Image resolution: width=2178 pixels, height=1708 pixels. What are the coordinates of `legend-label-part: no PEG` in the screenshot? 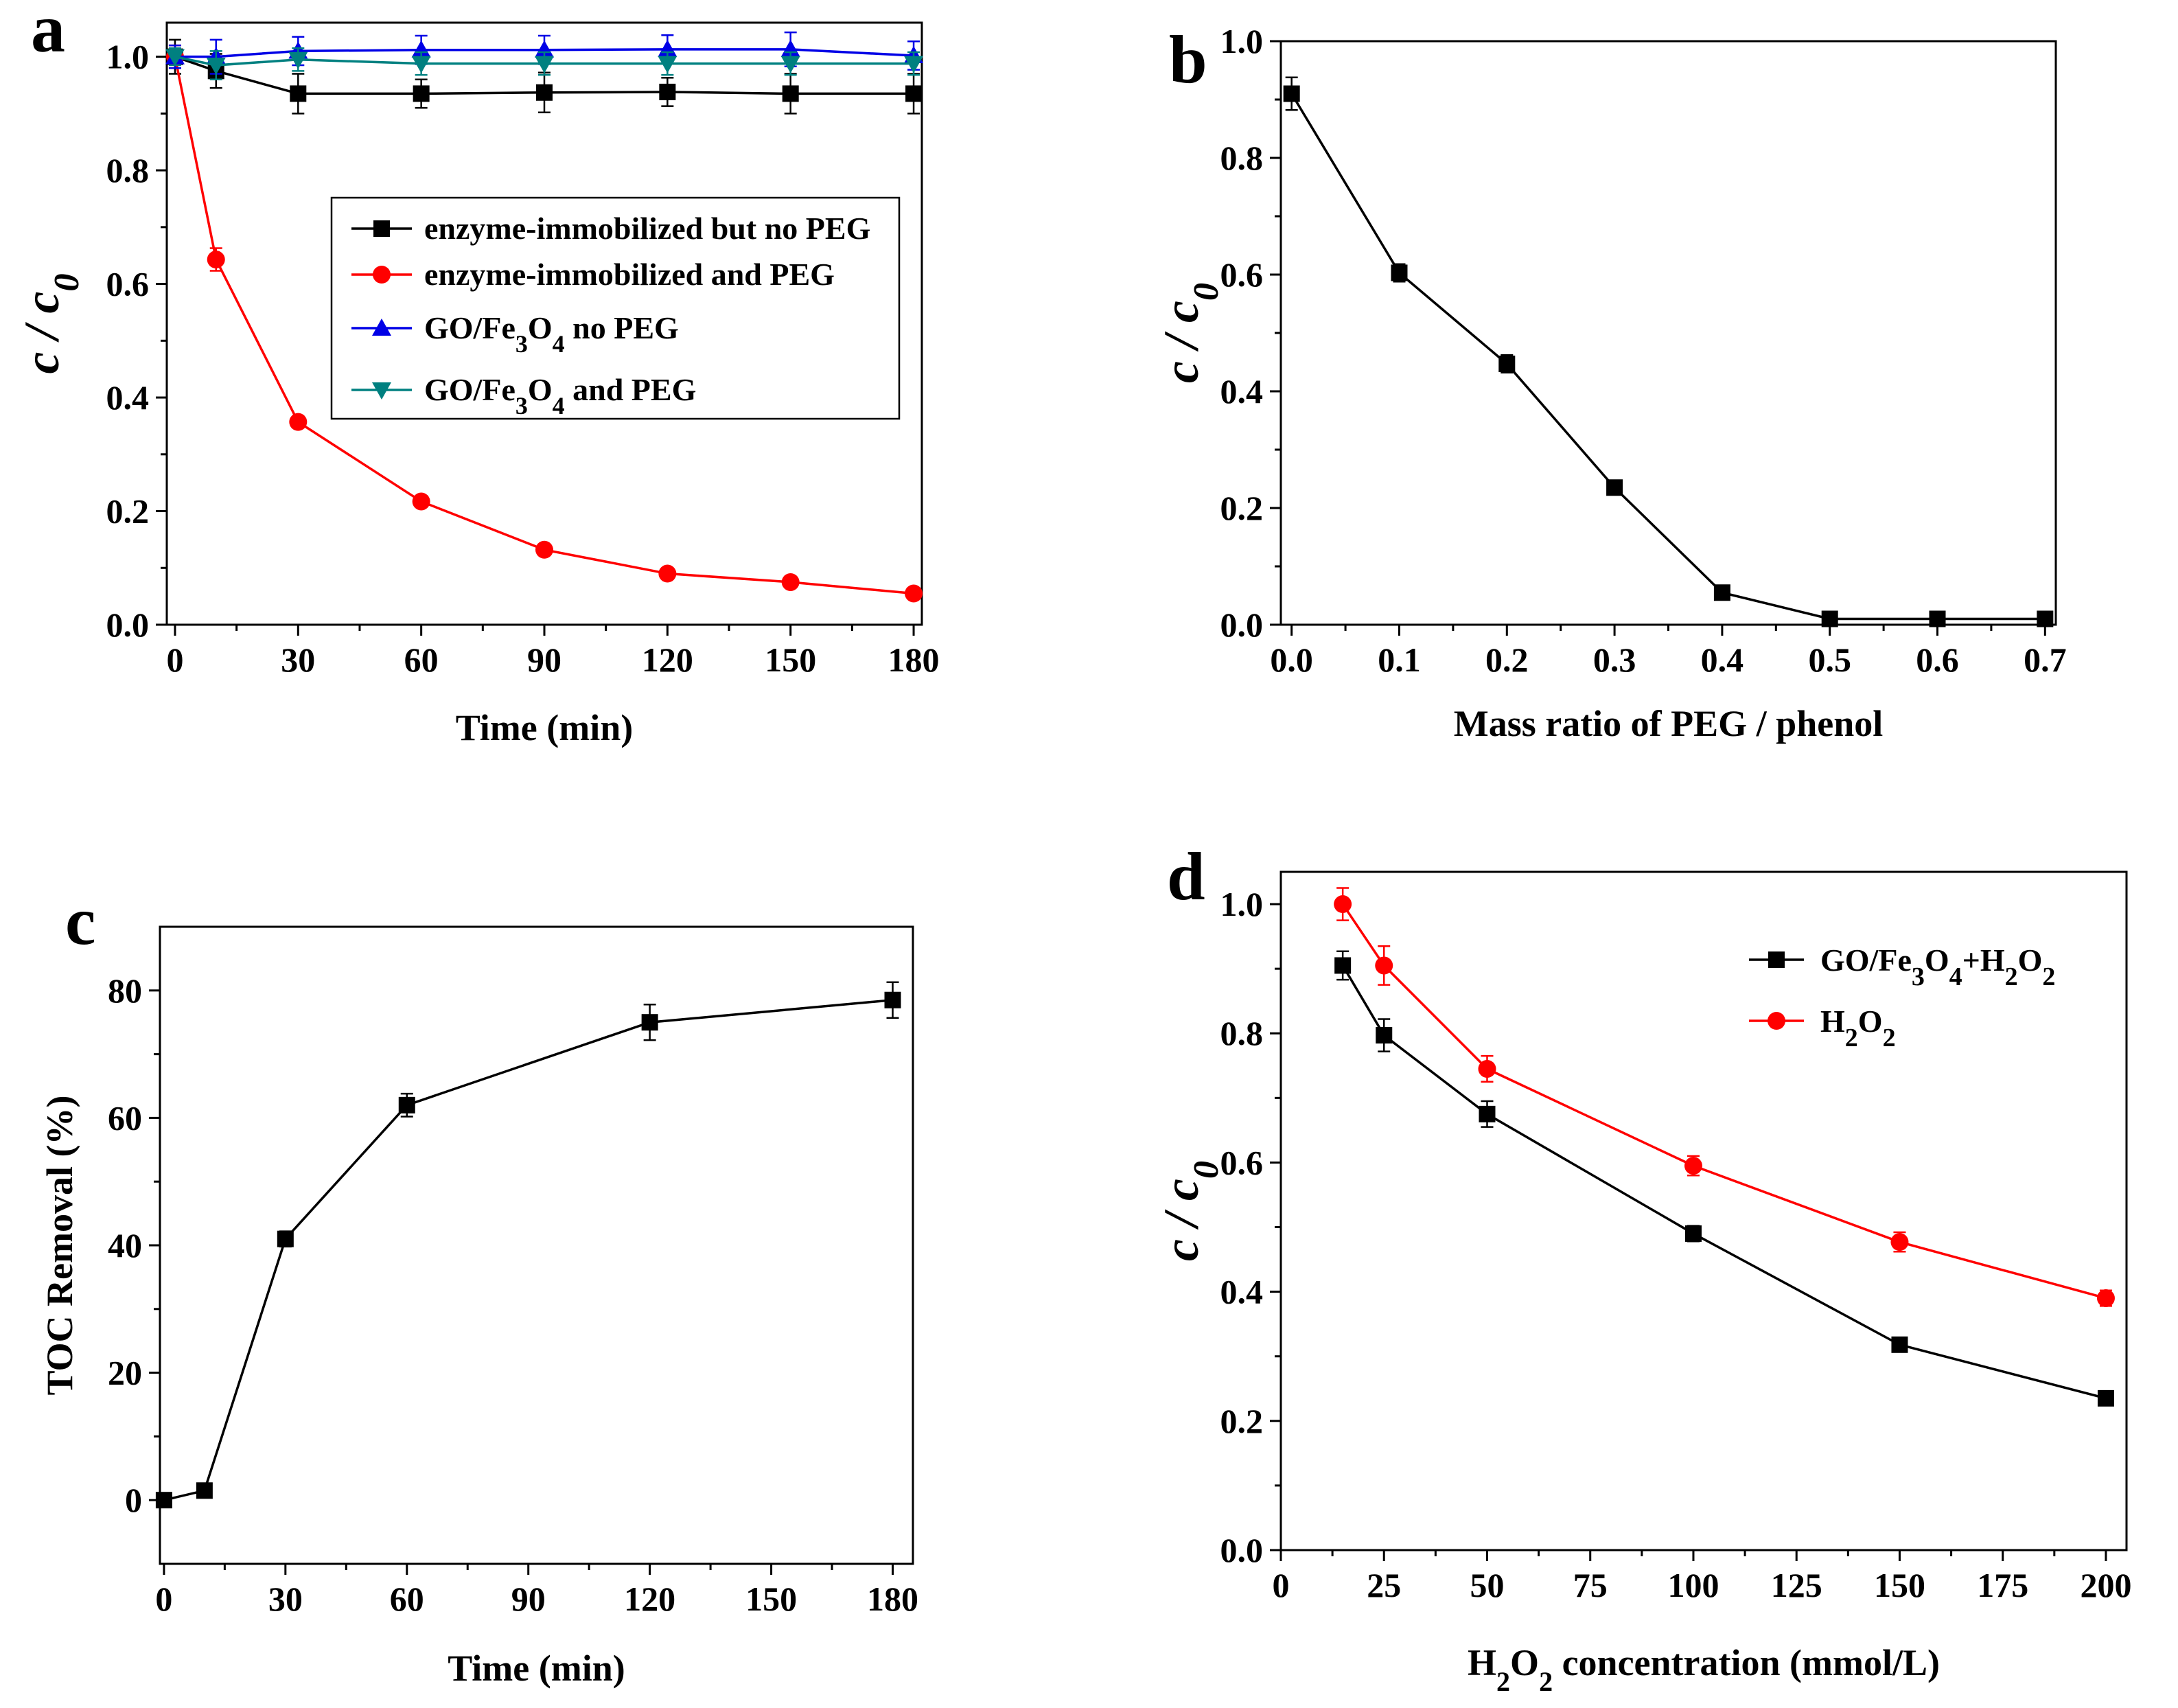 It's located at (622, 328).